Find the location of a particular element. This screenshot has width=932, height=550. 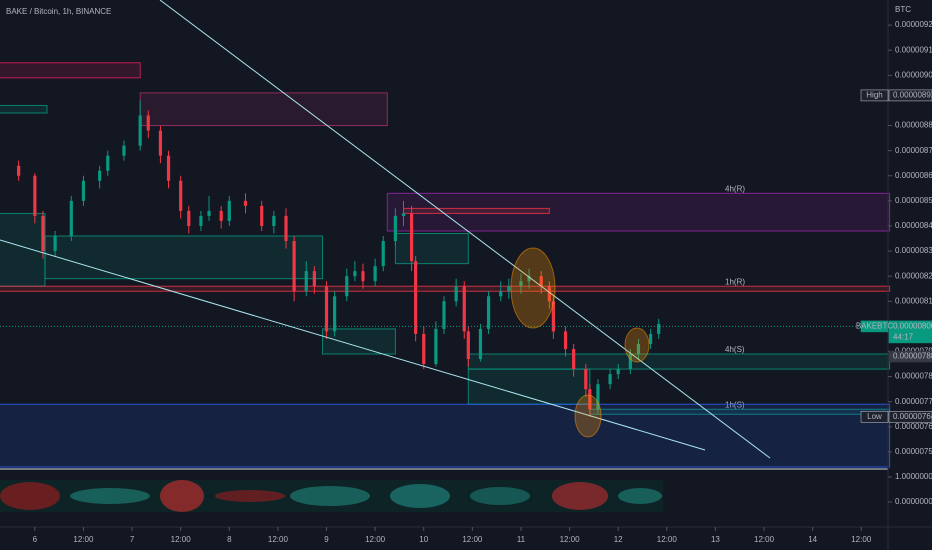

zone-label: 1h(S) is located at coordinates (735, 404).